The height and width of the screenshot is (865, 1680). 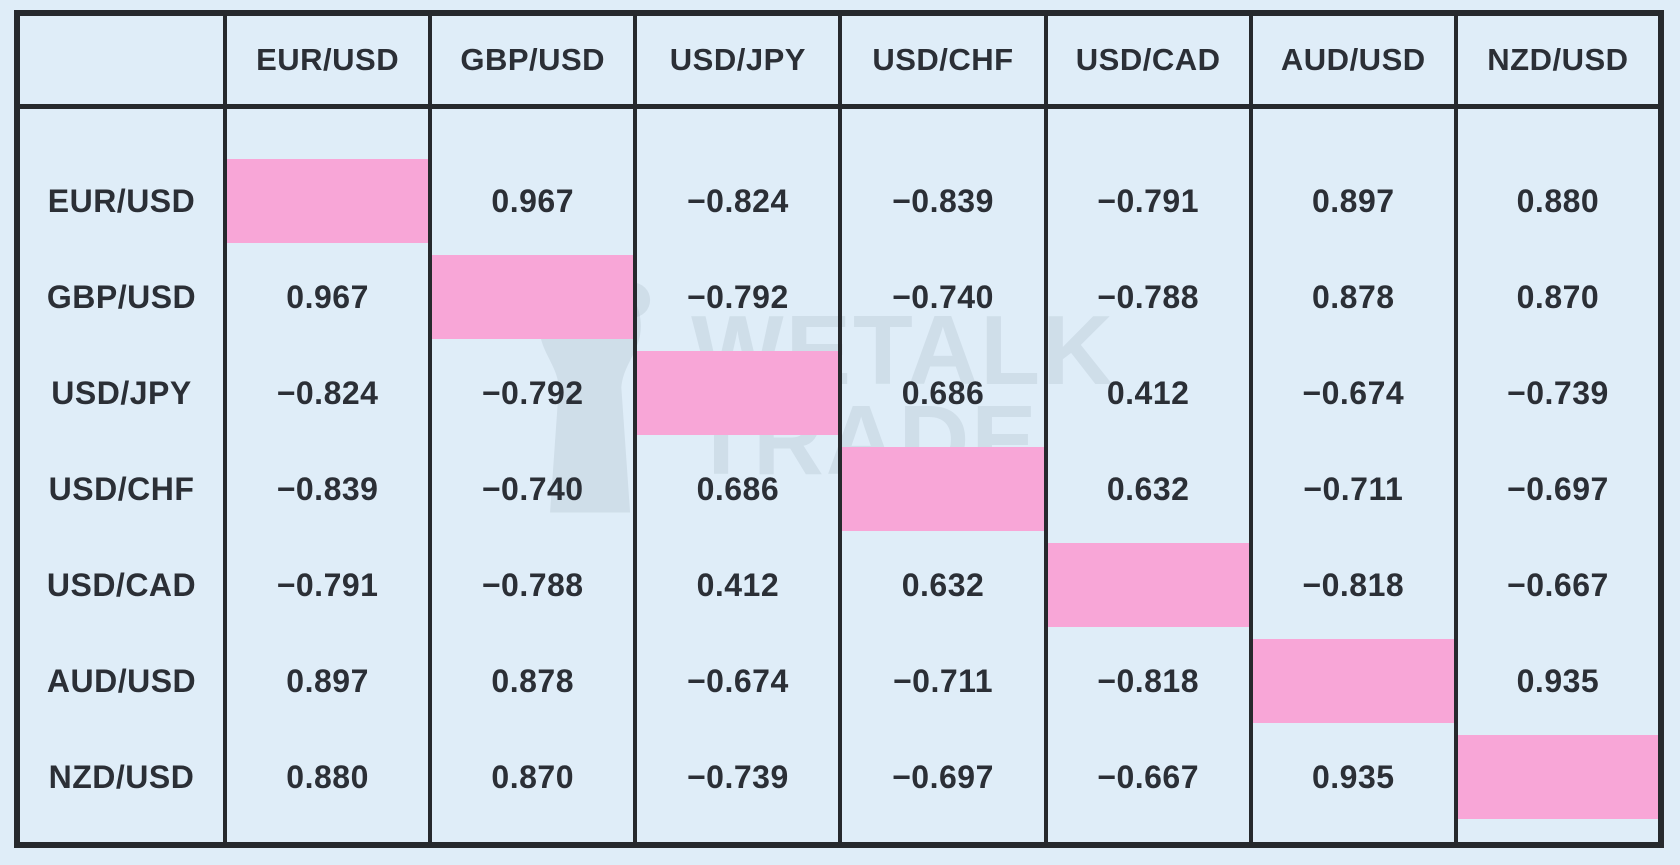 I want to click on diagonal-cell-gbpusd, so click(x=533, y=297).